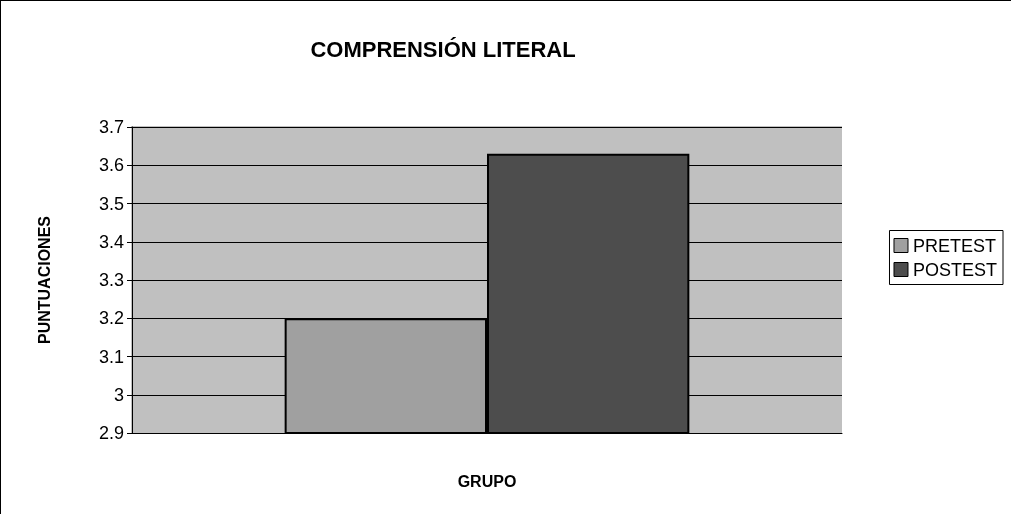  Describe the element at coordinates (487, 481) in the screenshot. I see `x-axis-title: GRUPO` at that location.